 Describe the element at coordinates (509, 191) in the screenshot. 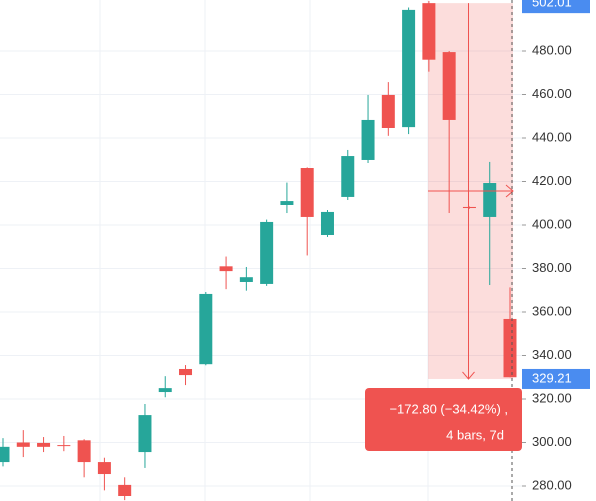

I see `h-arrowhead` at that location.